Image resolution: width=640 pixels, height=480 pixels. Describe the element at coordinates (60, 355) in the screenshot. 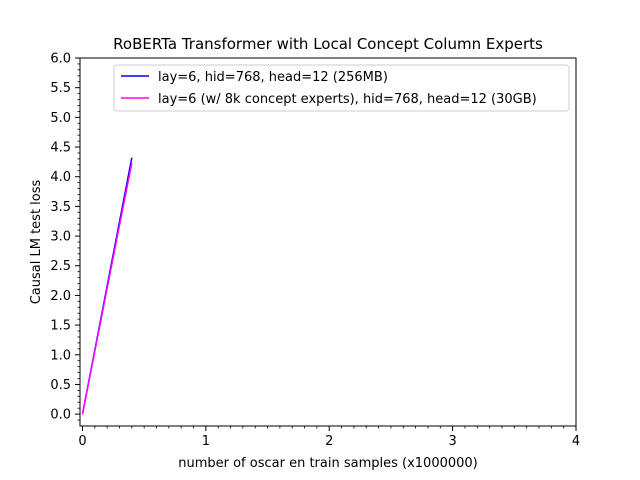

I see `y-tick-label-2: 1.0` at that location.